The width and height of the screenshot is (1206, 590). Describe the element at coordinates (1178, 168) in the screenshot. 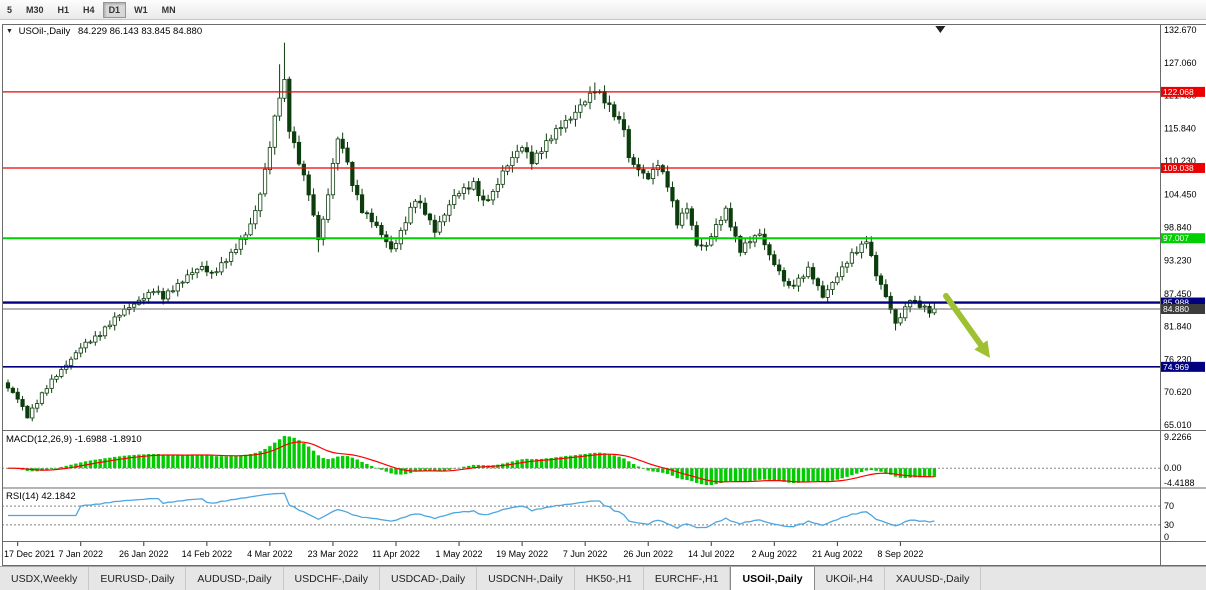

I see `svg-text: 109.038` at that location.